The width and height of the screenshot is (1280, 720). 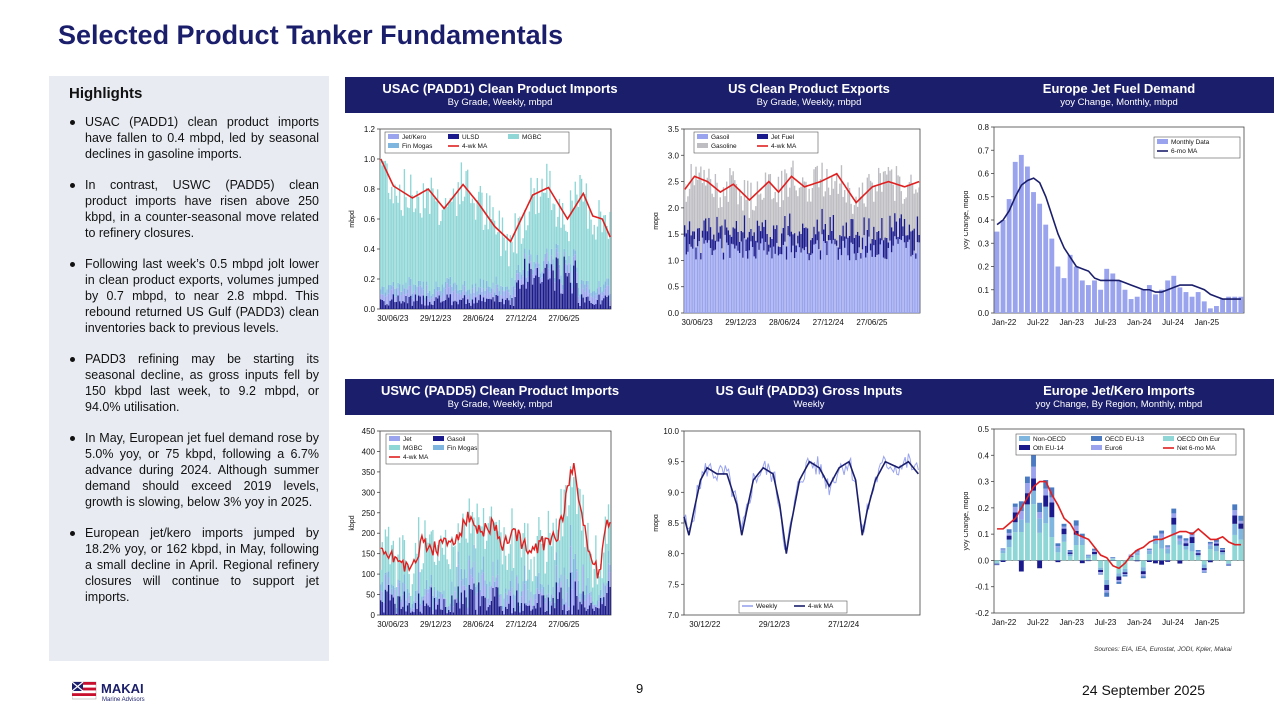 I want to click on y-tick-label: 1.5, so click(x=674, y=234).